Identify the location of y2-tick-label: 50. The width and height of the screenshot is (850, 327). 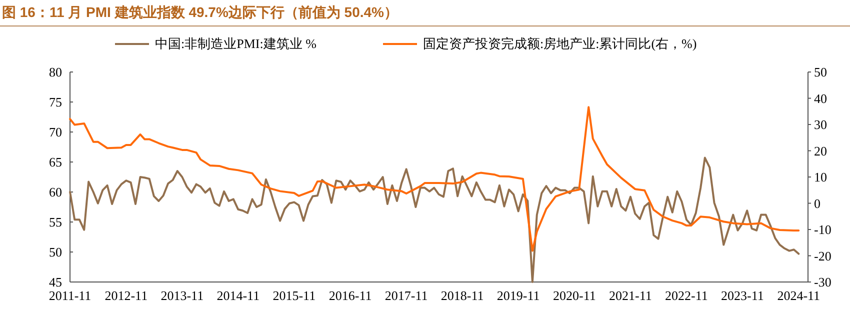
(820, 72).